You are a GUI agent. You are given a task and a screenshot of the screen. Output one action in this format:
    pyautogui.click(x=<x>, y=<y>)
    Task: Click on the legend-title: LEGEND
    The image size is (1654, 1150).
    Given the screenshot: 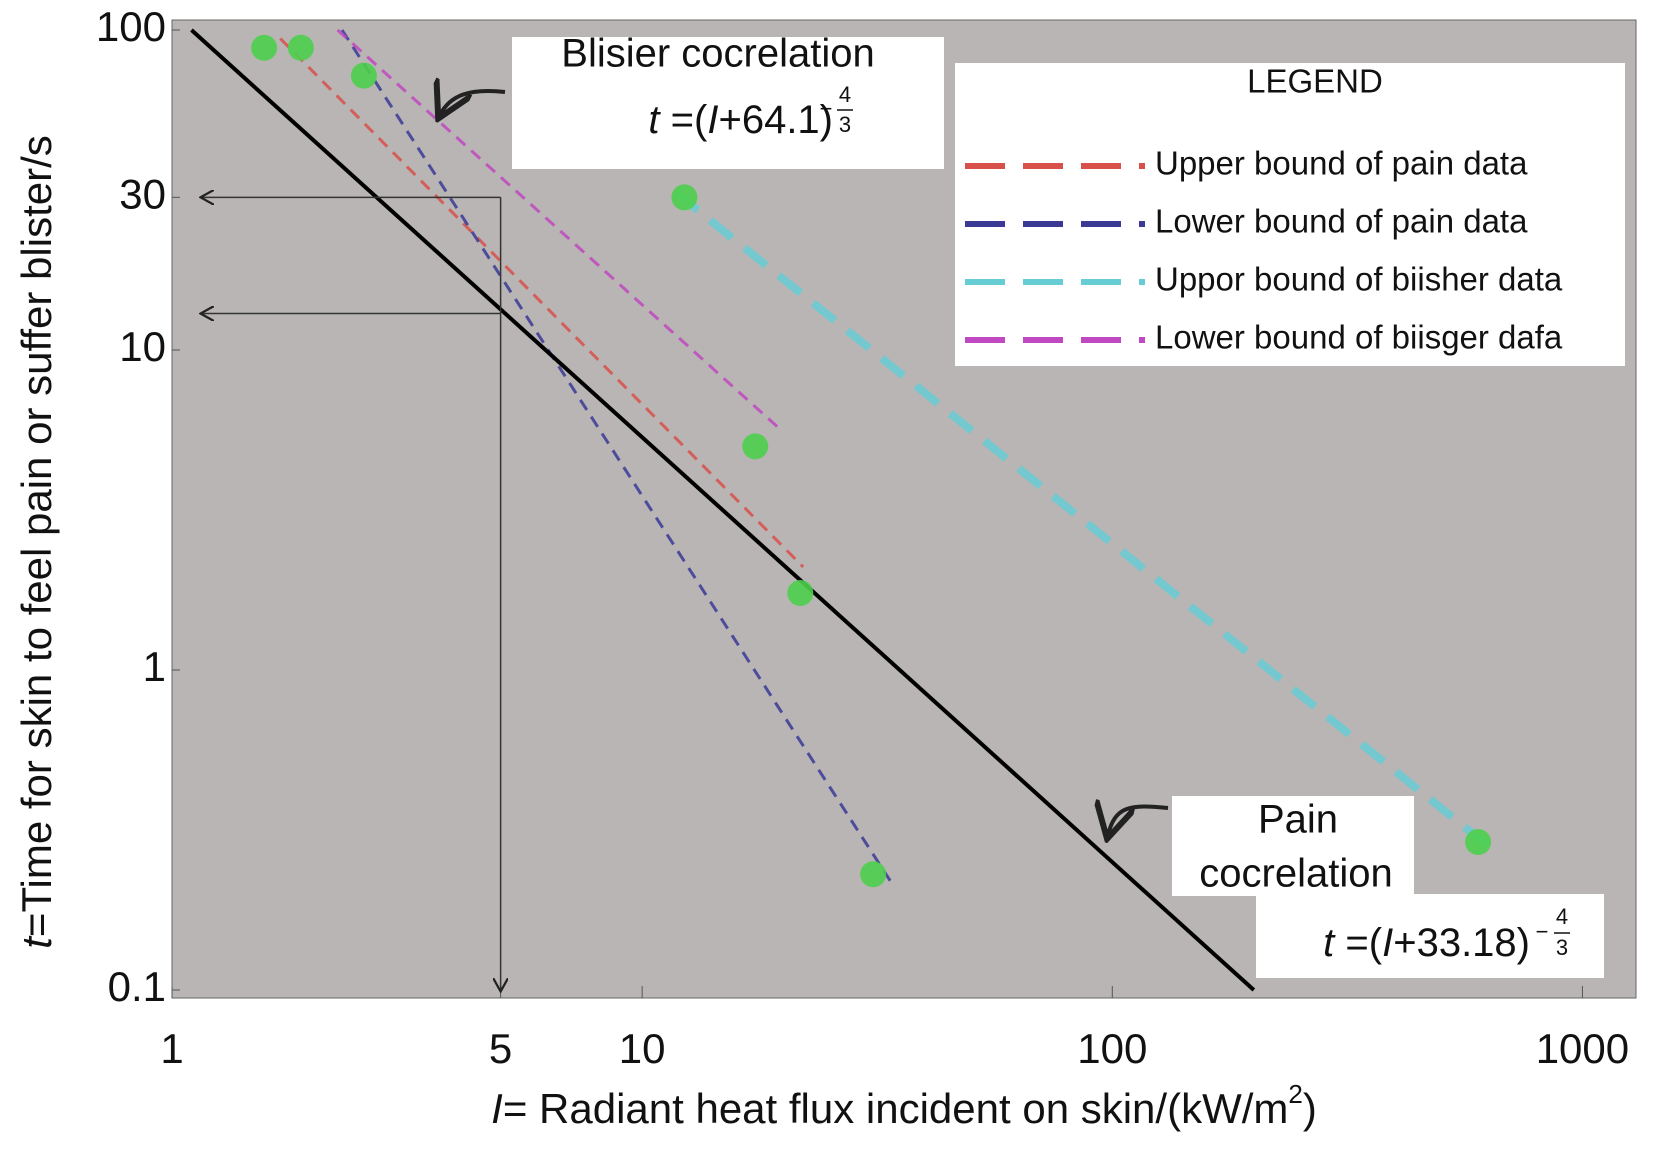 What is the action you would take?
    pyautogui.click(x=1315, y=81)
    